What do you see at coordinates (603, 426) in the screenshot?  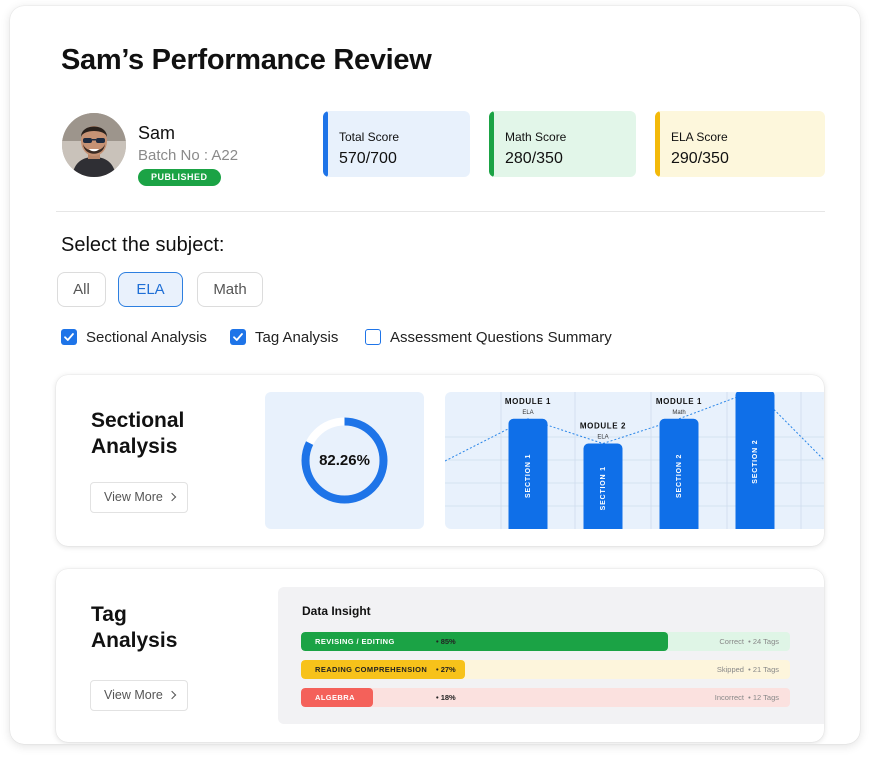 I see `module-label: MODULE 2` at bounding box center [603, 426].